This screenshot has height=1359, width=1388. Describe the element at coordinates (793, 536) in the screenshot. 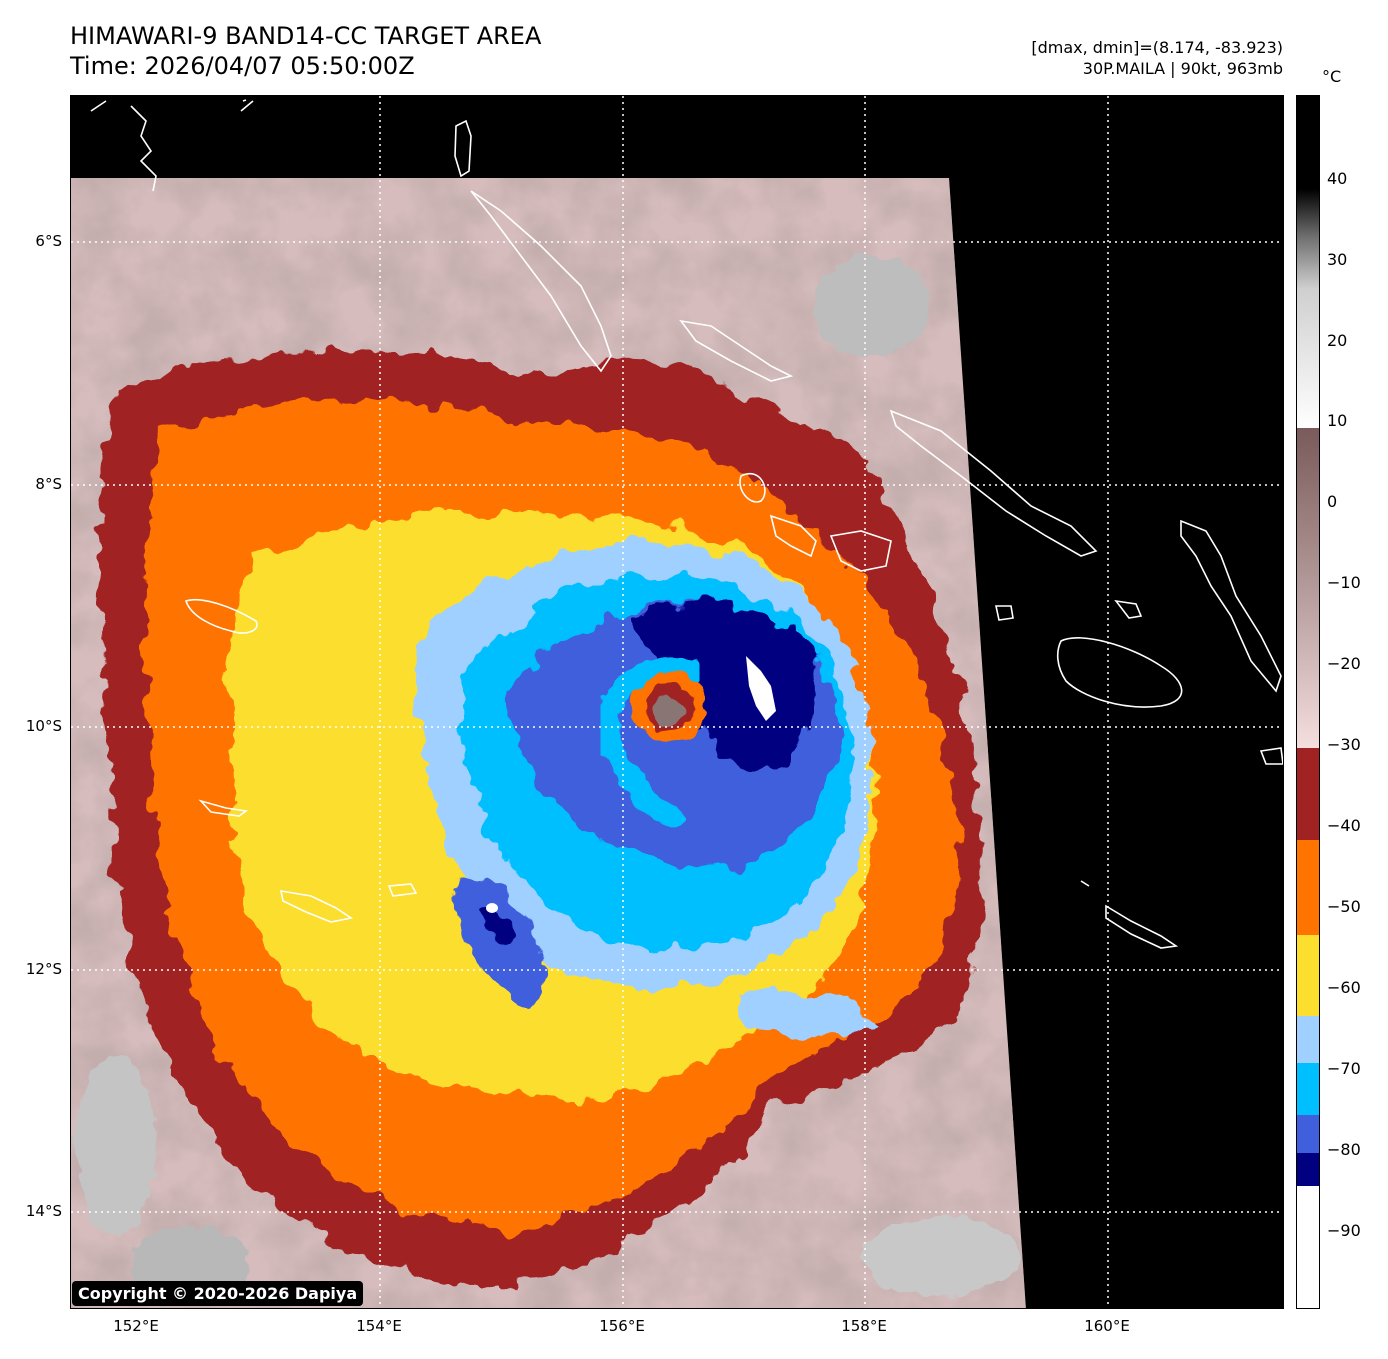

I see `coastline-new-georgia` at that location.